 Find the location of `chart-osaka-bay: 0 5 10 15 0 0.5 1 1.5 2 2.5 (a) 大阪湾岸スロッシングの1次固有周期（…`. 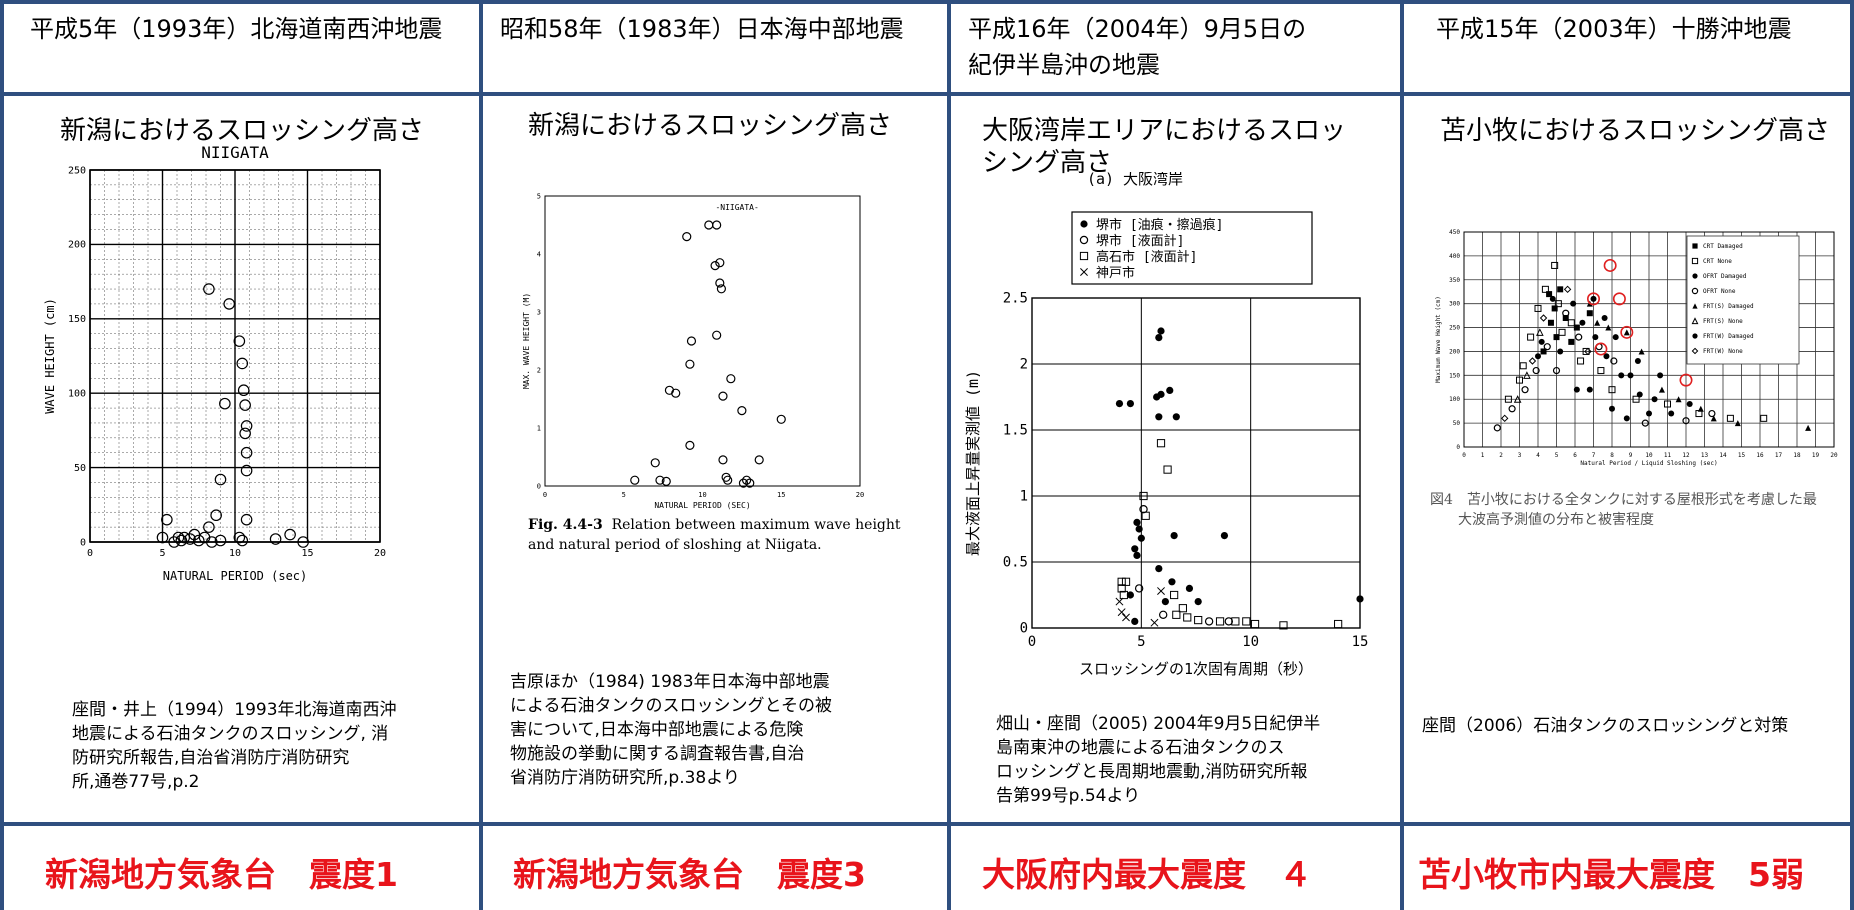

chart-osaka-bay: 0 5 10 15 0 0.5 1 1.5 2 2.5 (a) 大阪湾岸スロッシングの1次固有周期（… is located at coordinates (1166, 425).